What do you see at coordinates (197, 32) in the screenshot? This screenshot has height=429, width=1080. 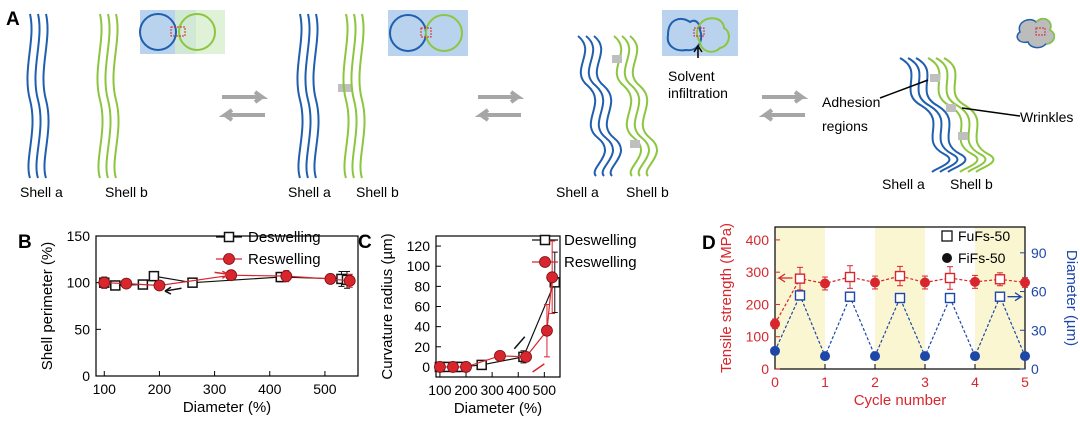 I see `stage1-inset-circle-b` at bounding box center [197, 32].